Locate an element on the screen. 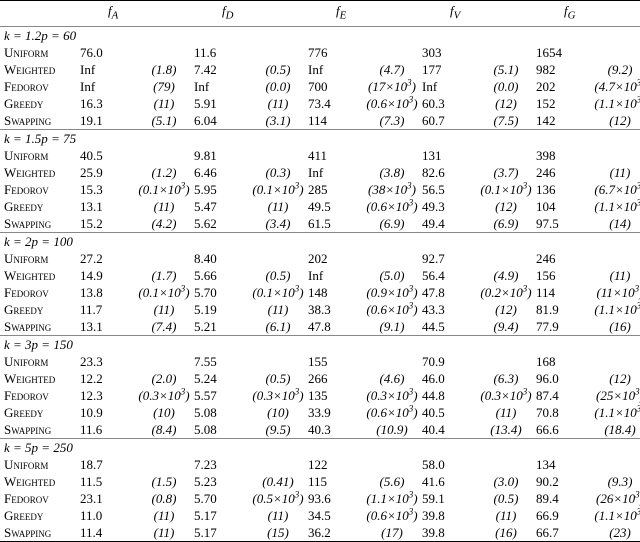 This screenshot has height=542, width=640. std-cell: (26×103) is located at coordinates (618, 497).